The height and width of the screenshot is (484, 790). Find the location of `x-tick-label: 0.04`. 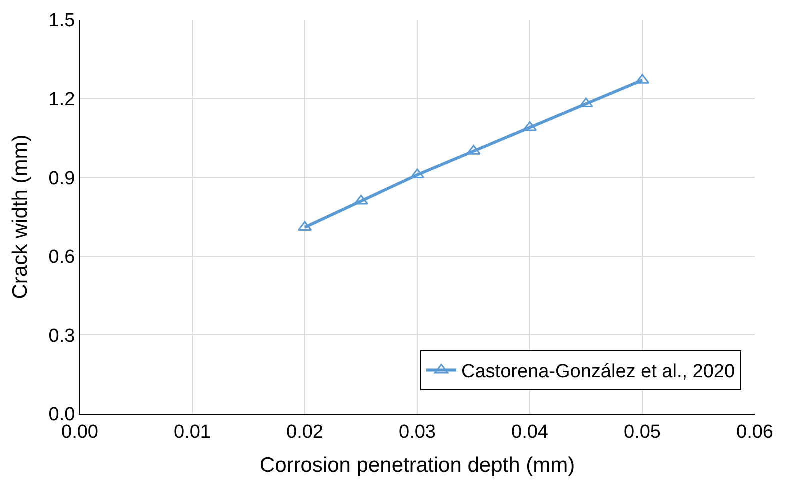

x-tick-label: 0.04 is located at coordinates (530, 432).